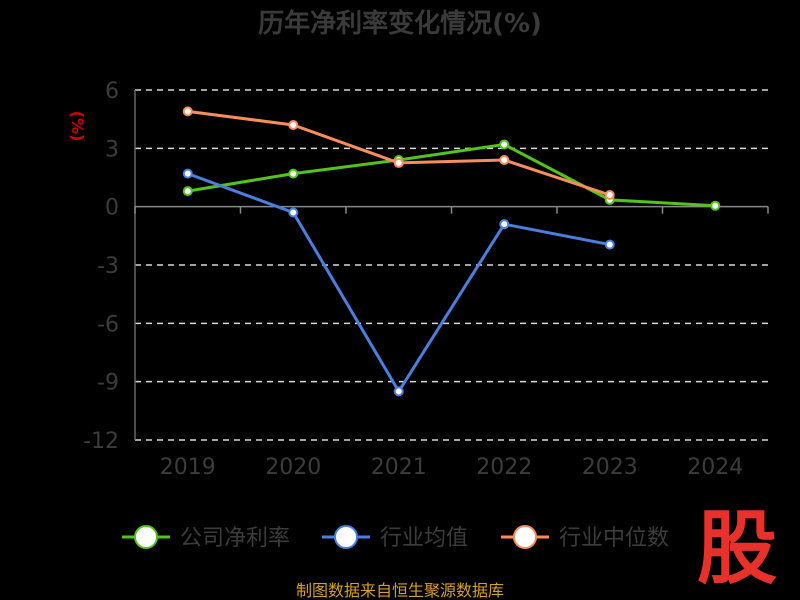  I want to click on y-tick-label: -9, so click(108, 383).